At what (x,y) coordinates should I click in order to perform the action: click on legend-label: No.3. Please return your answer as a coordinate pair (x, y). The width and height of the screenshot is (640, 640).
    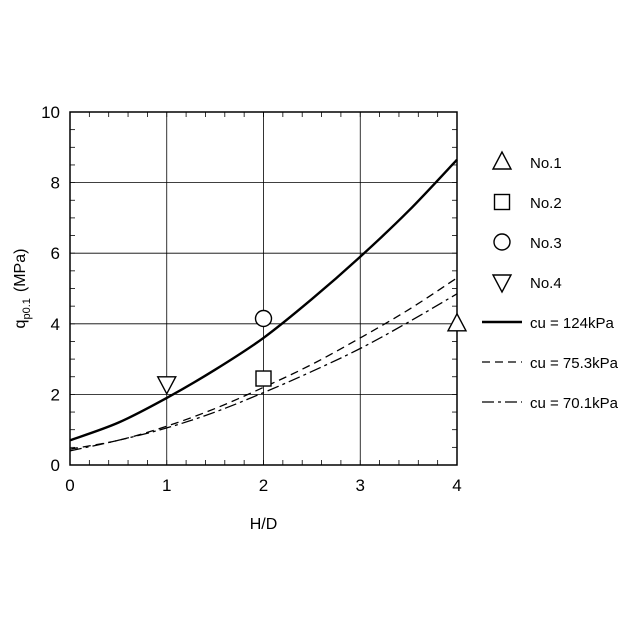
    Looking at the image, I should click on (546, 243).